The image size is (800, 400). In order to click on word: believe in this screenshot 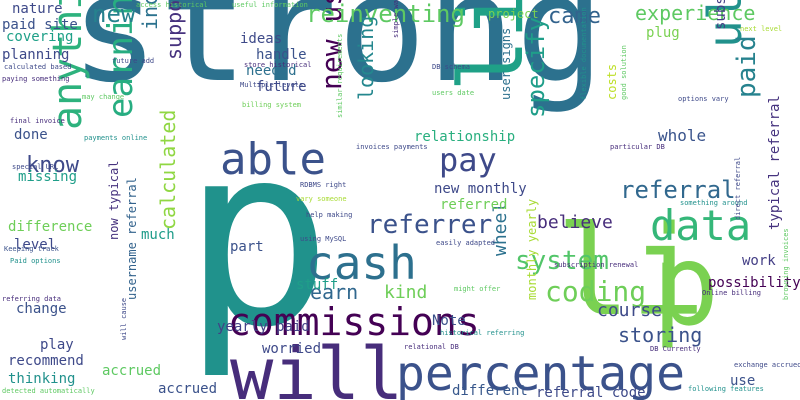, I will do `click(575, 222)`.